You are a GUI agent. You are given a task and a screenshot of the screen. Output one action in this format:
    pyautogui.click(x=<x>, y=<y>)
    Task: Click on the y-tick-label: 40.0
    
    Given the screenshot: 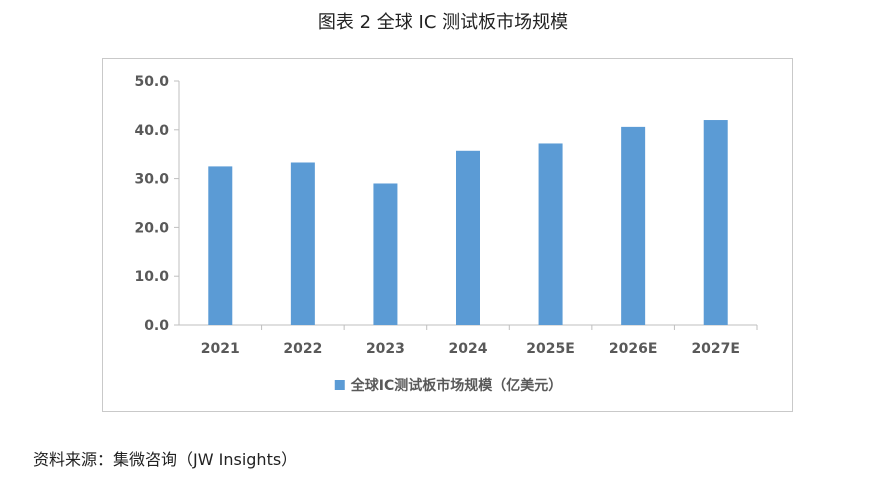 What is the action you would take?
    pyautogui.click(x=151, y=131)
    